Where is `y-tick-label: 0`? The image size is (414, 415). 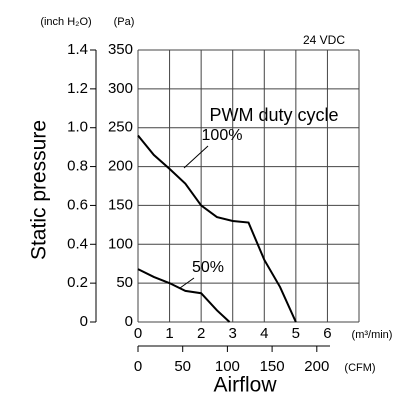
y-tick-label: 0 is located at coordinates (129, 321).